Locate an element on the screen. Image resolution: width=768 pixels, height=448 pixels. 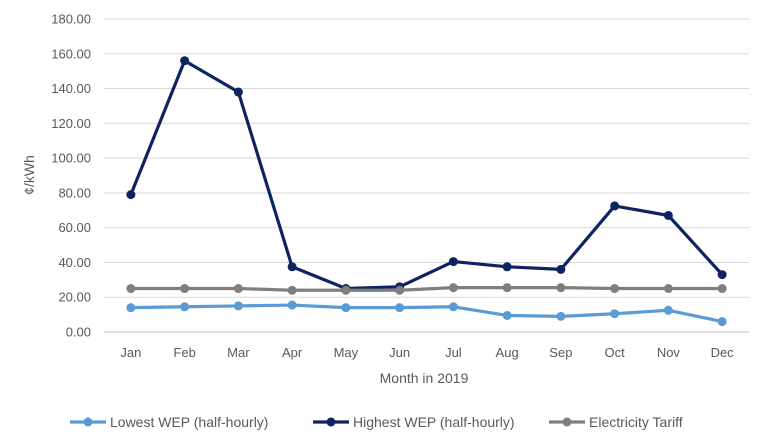
x-tick-label: Jan is located at coordinates (130, 352).